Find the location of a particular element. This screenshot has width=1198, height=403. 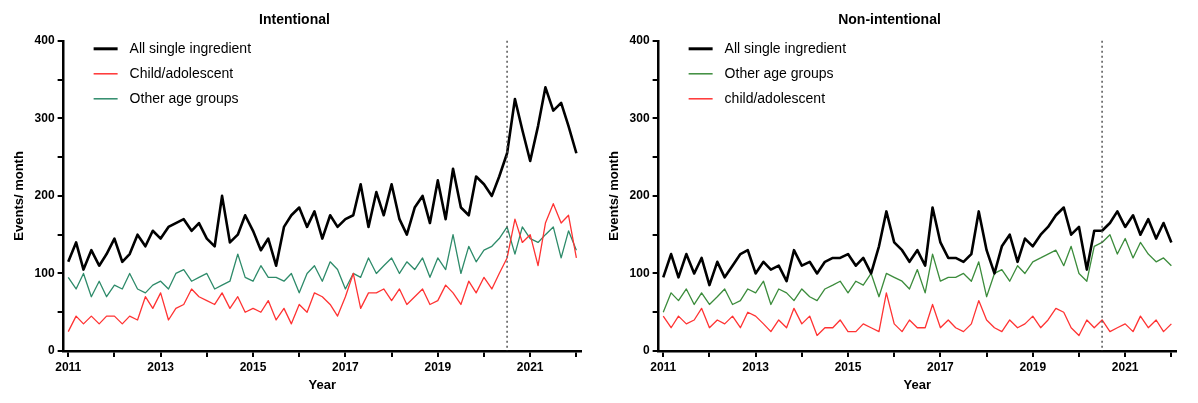

chart-title: Intentional is located at coordinates (294, 19).